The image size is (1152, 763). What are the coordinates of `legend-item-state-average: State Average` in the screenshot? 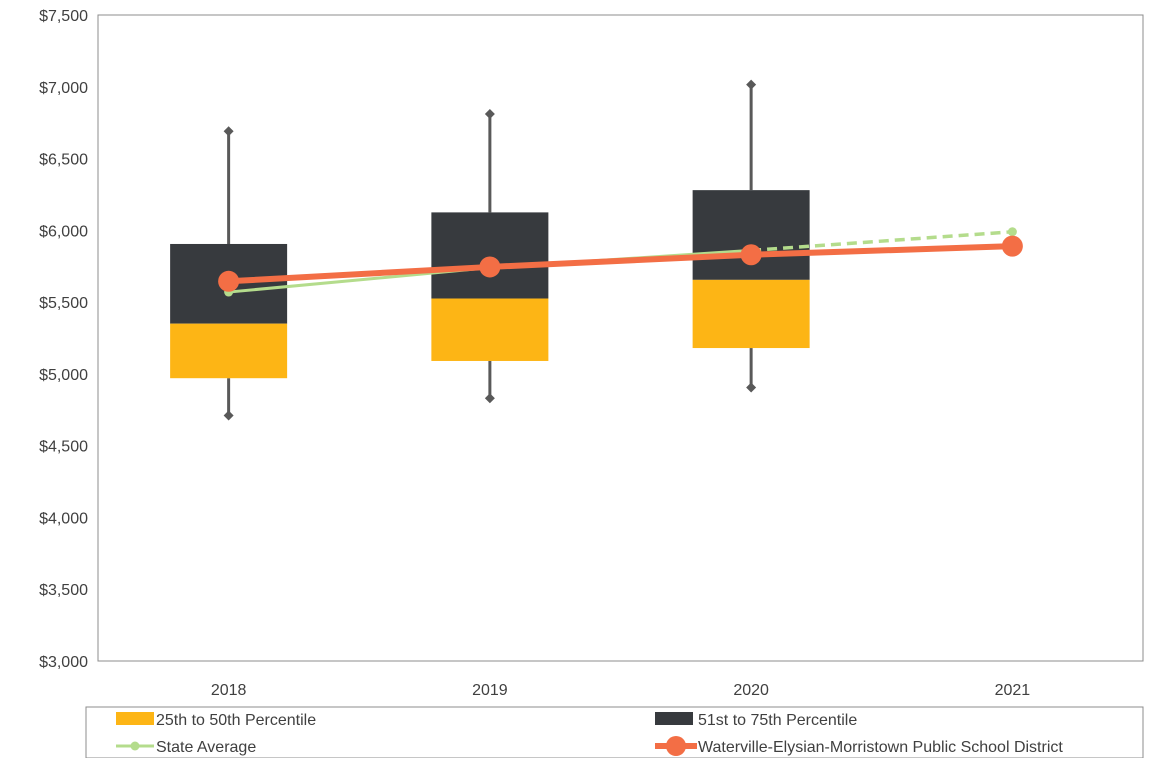 It's located at (186, 747).